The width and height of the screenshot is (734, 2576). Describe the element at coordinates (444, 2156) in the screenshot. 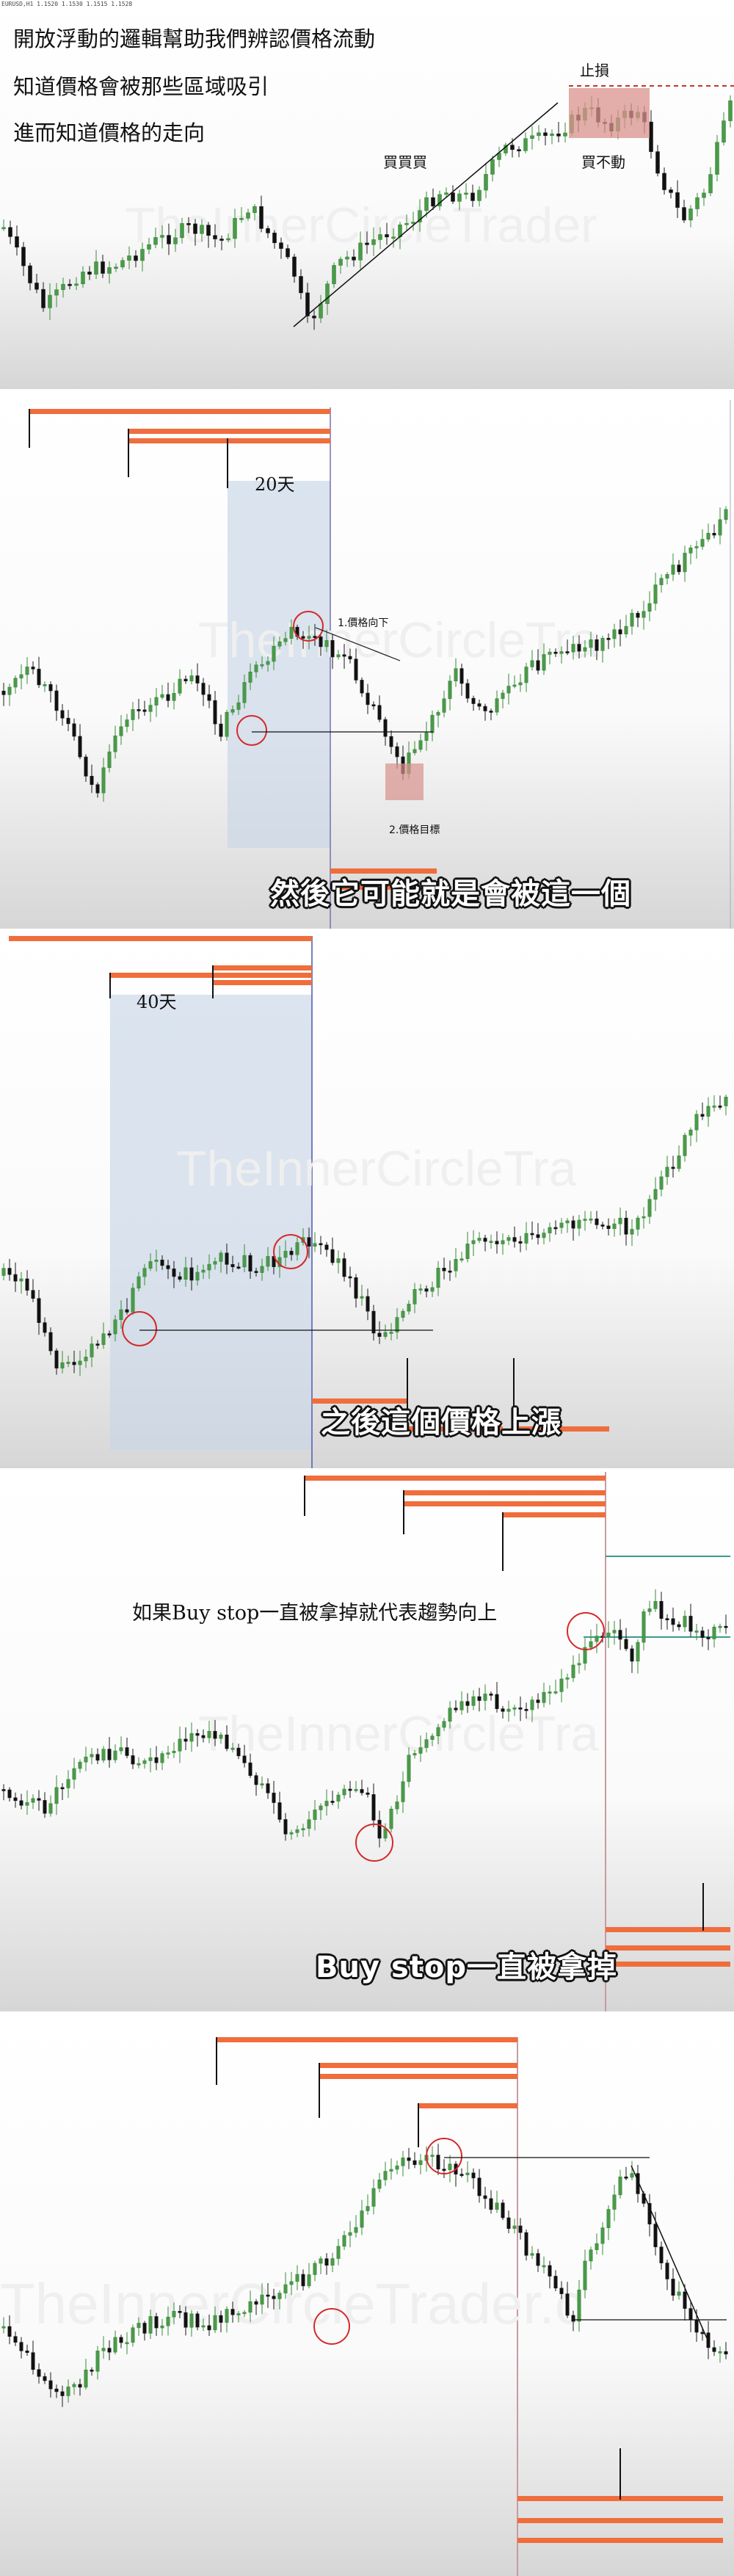

I see `swing-high-circle` at that location.